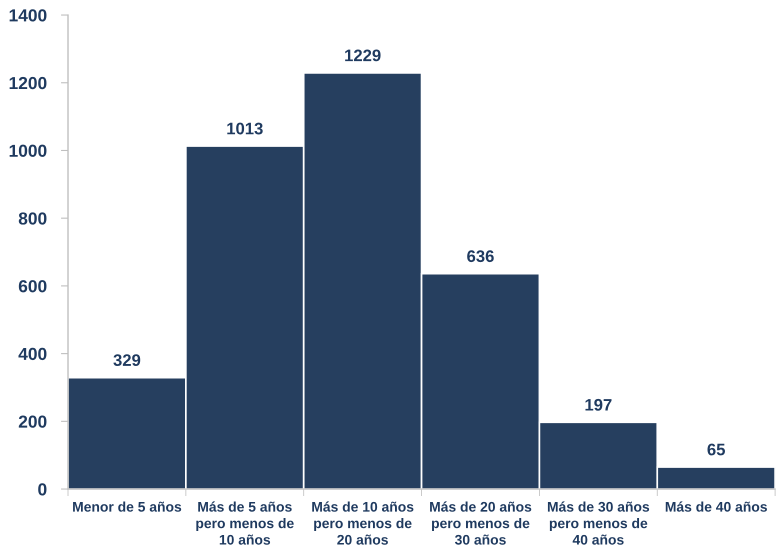 This screenshot has height=557, width=779. Describe the element at coordinates (599, 523) in the screenshot. I see `x-tick-label: Más de 30 años pero menos de 40 años` at that location.